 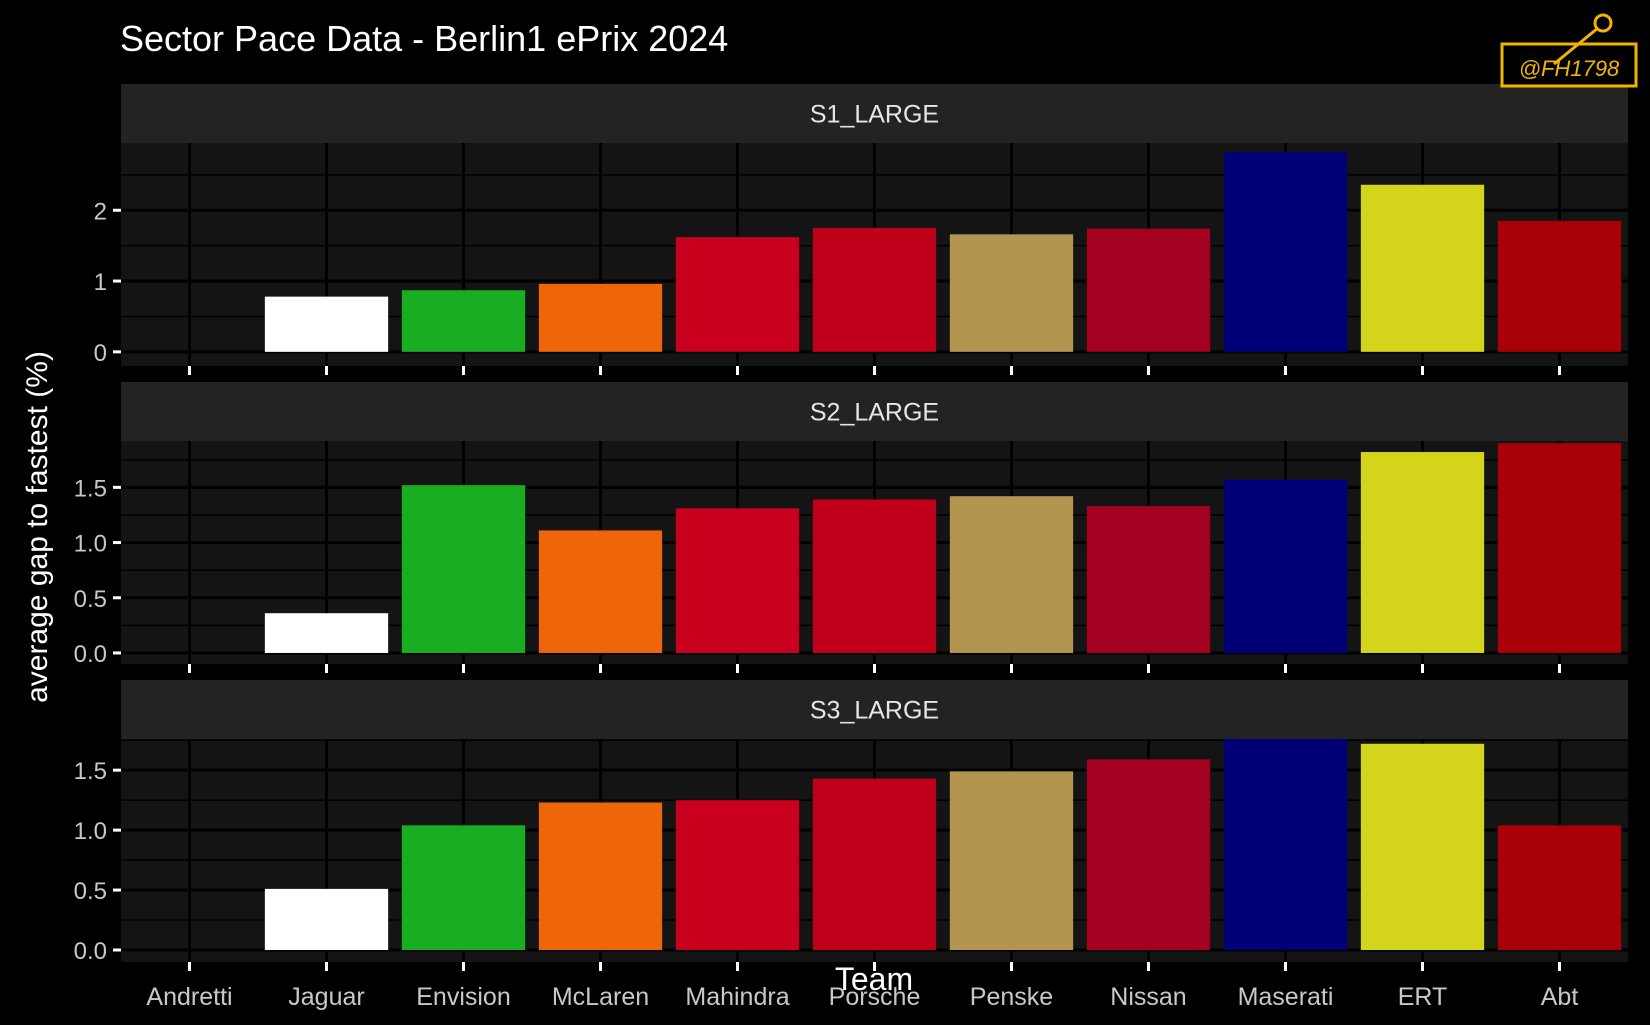 What do you see at coordinates (1560, 997) in the screenshot?
I see `x-tick-label: Abt` at bounding box center [1560, 997].